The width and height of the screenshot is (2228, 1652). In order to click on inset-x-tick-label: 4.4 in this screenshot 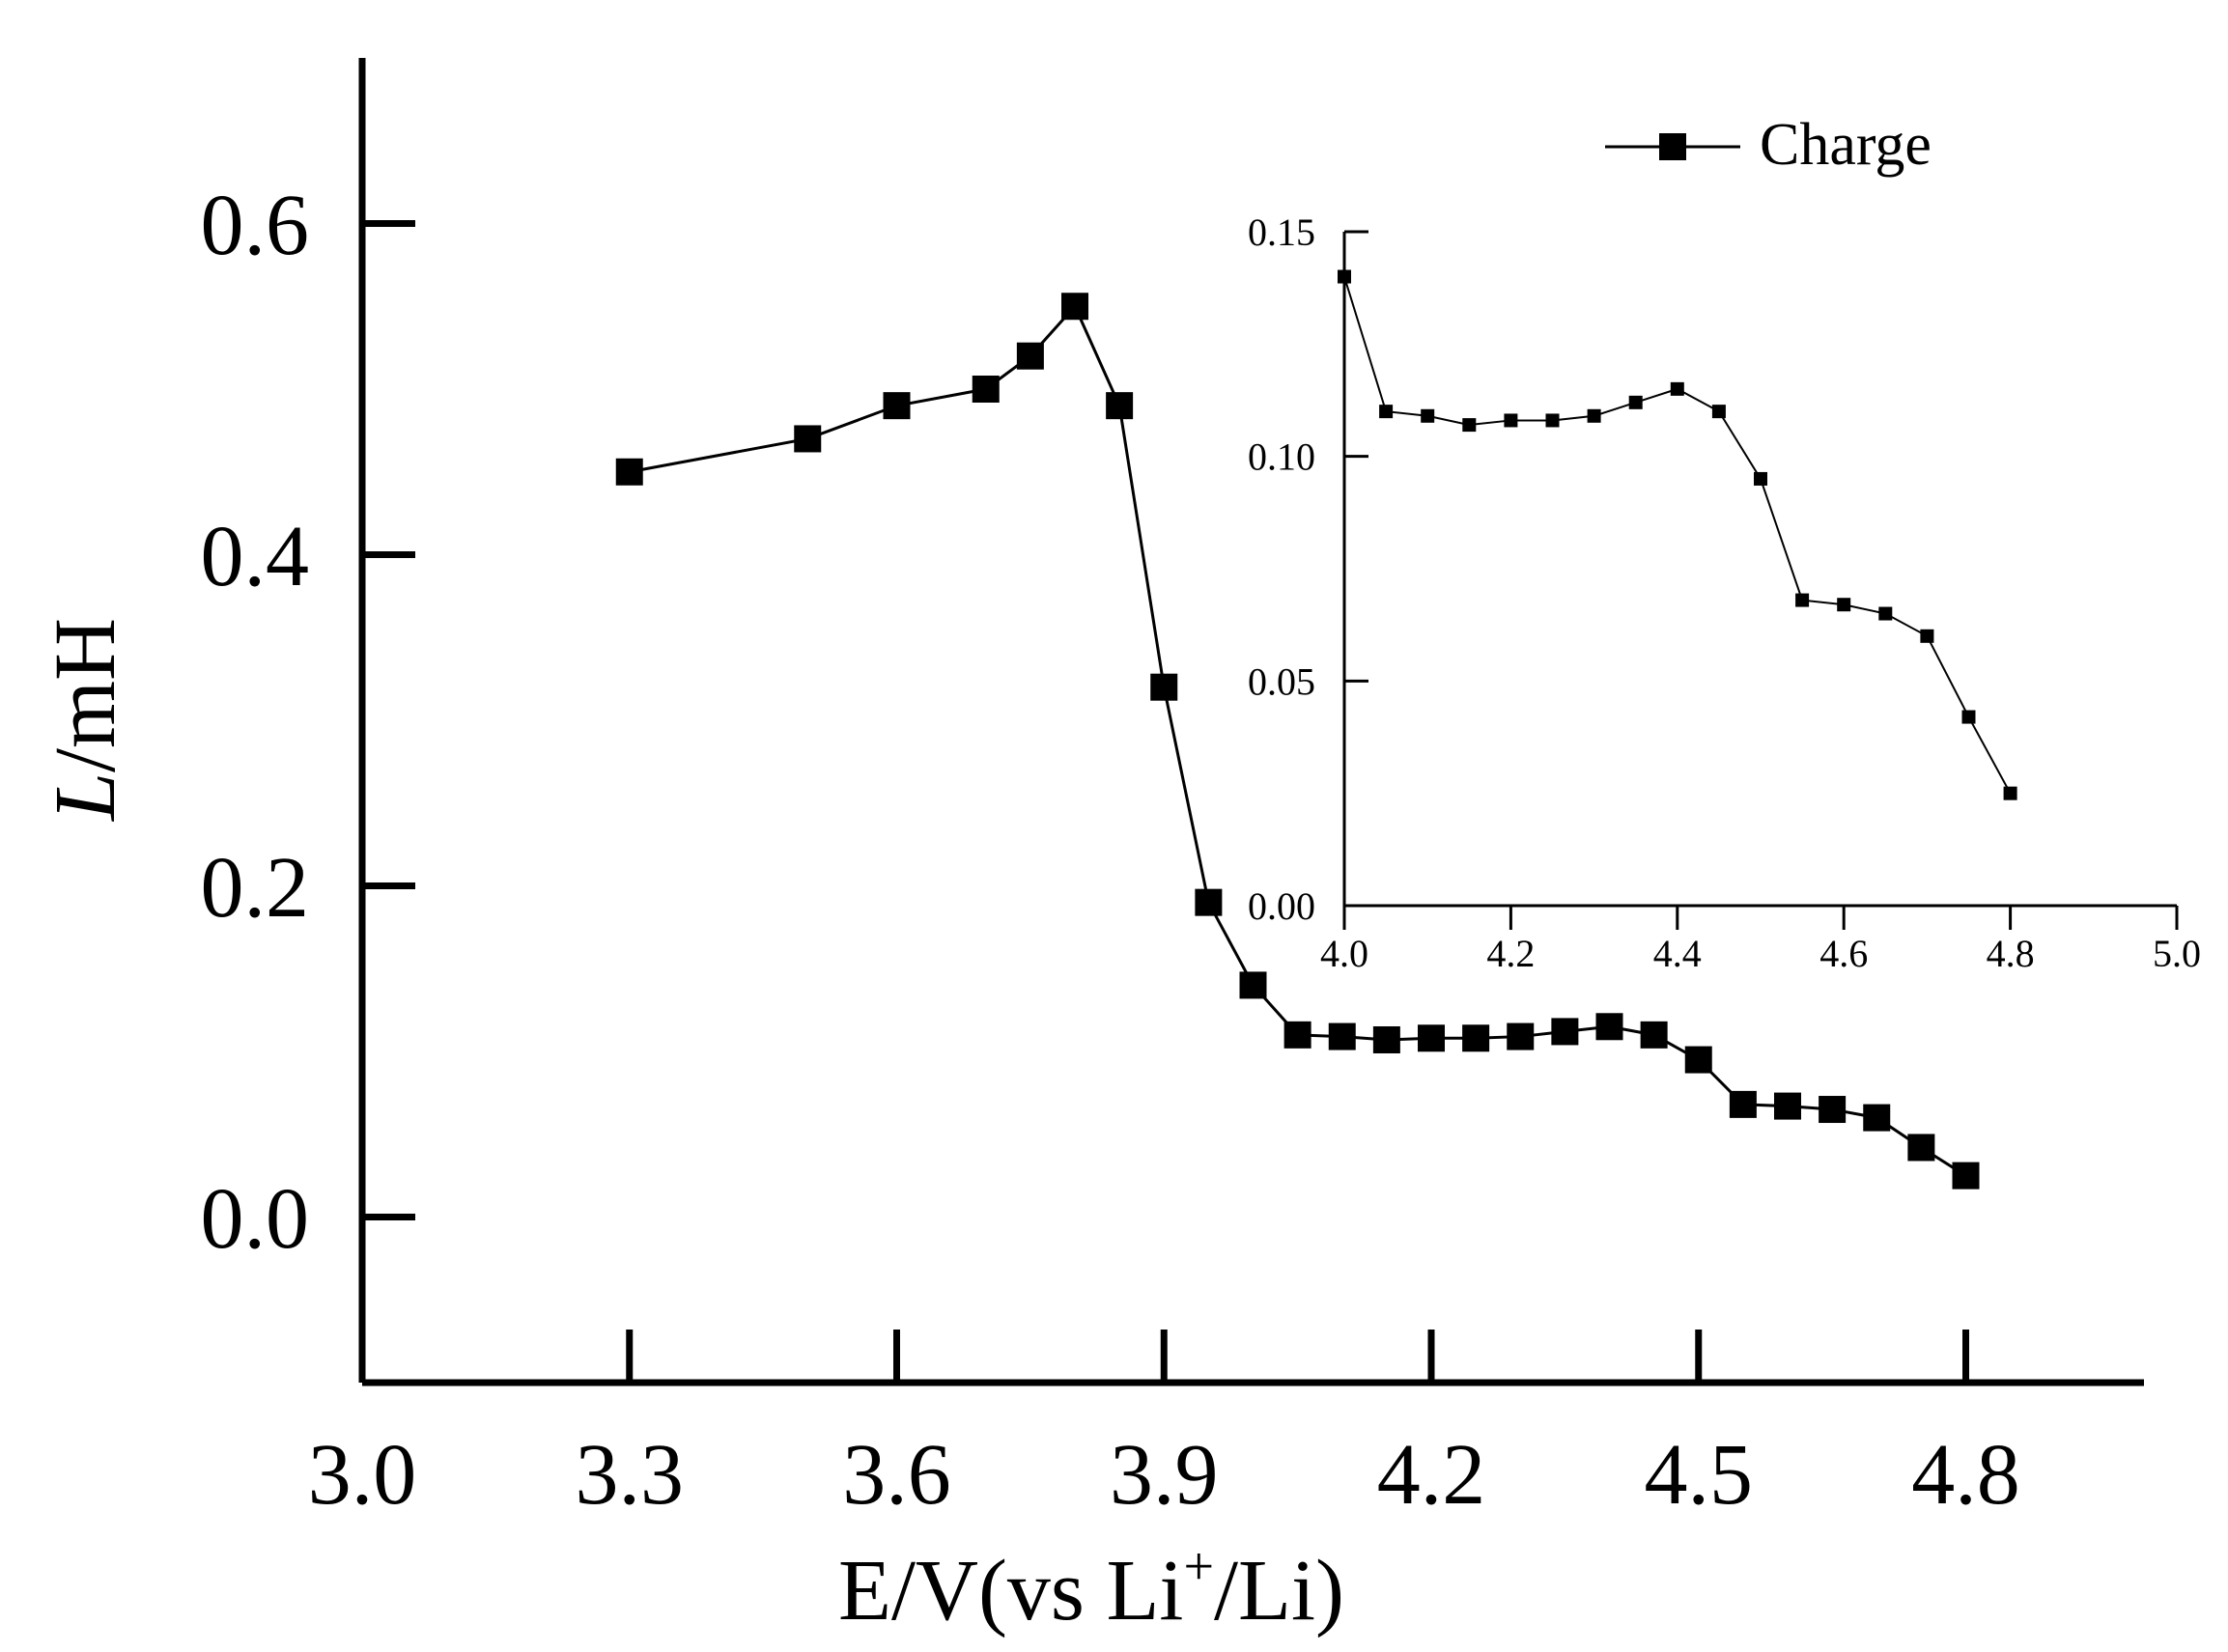, I will do `click(1677, 954)`.